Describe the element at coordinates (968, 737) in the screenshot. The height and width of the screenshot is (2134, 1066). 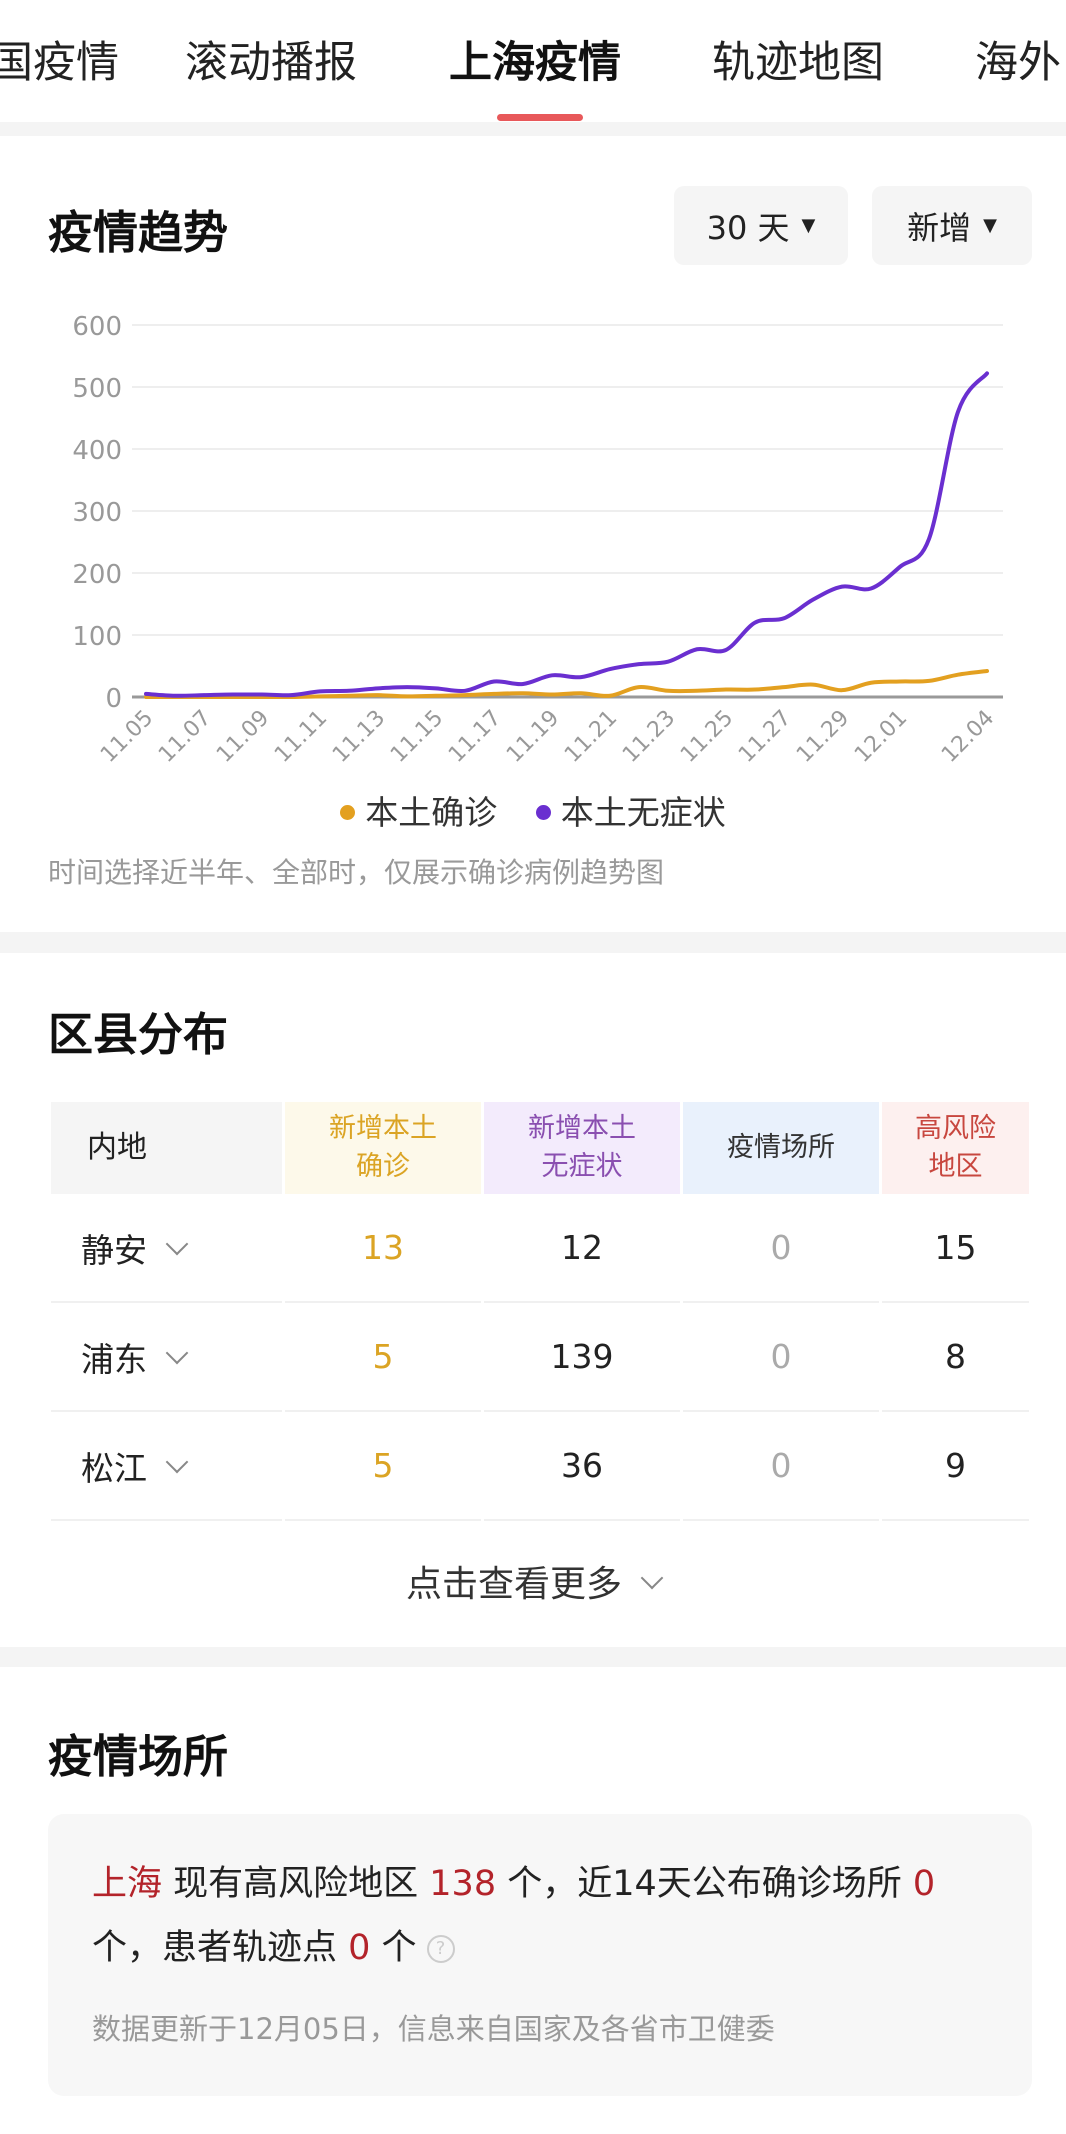
I see `x-tick-label: 12.04` at that location.